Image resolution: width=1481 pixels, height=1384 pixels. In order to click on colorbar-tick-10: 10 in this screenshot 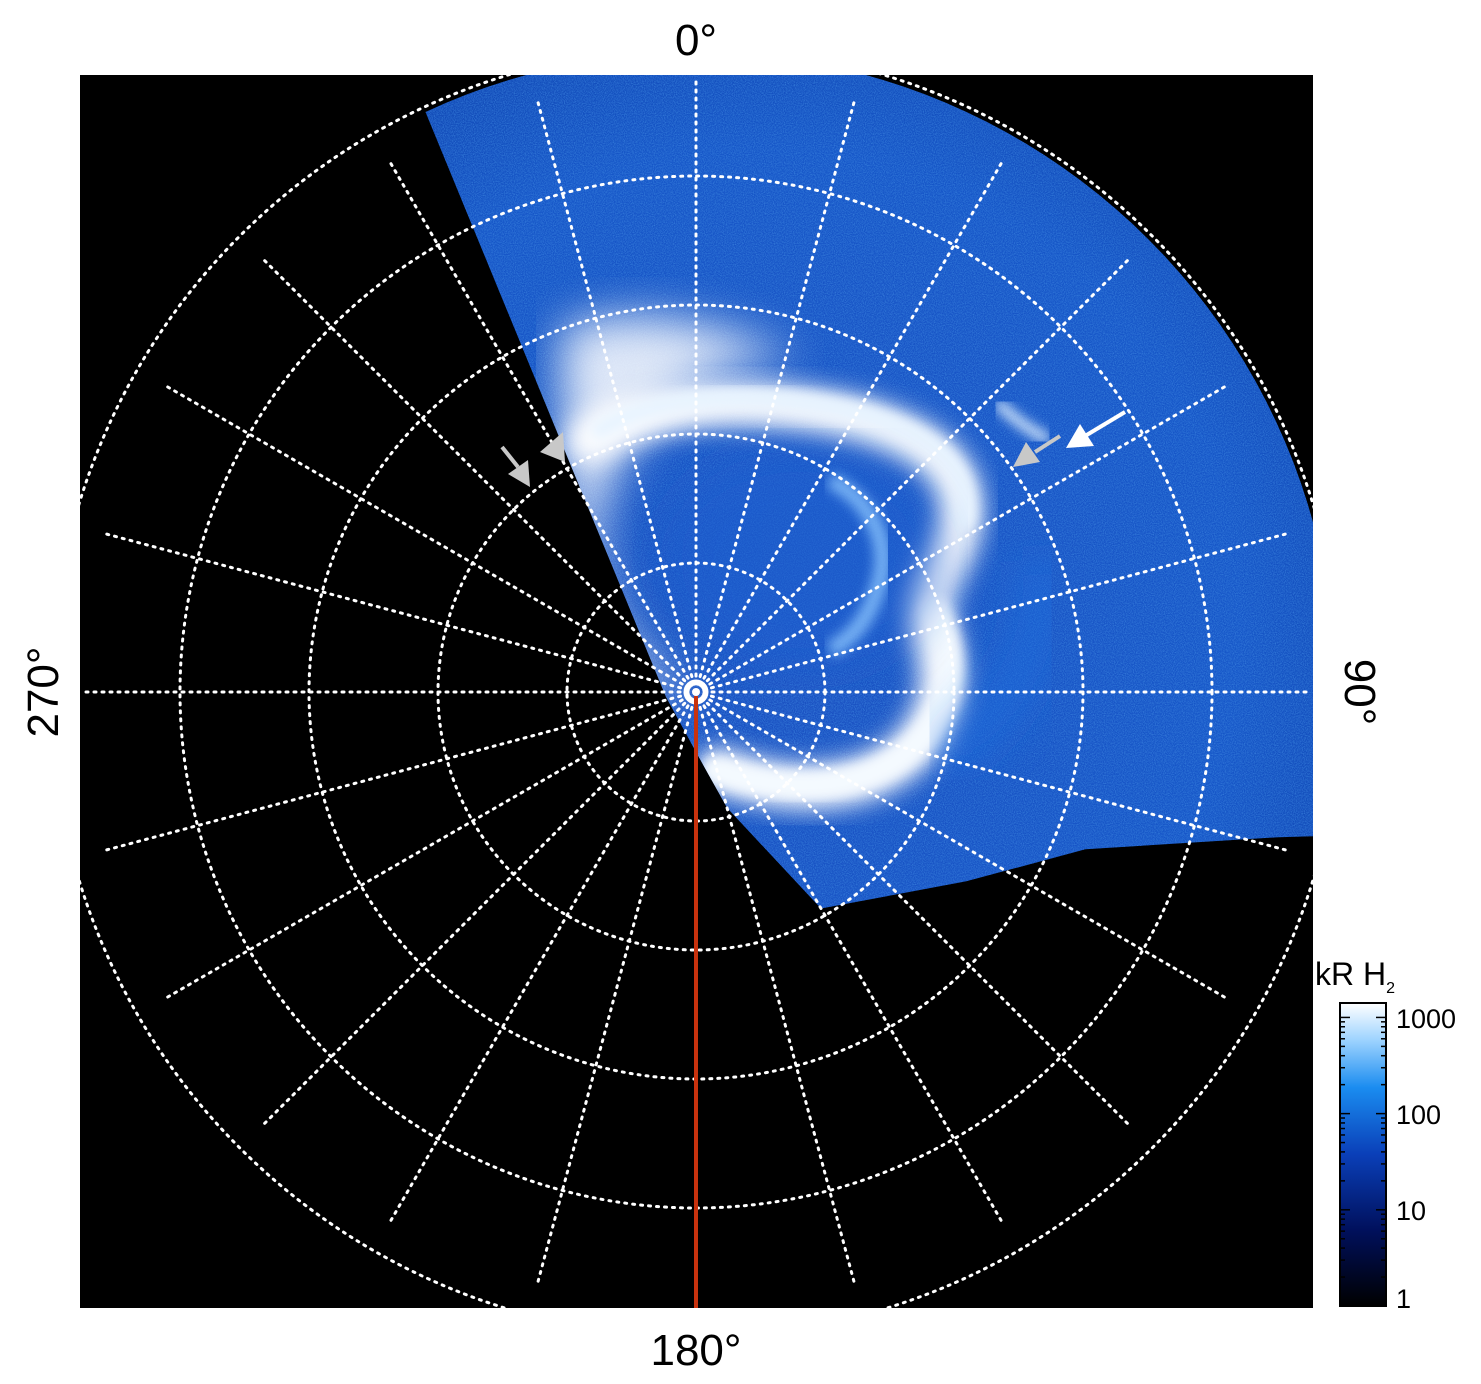, I will do `click(1411, 1211)`.